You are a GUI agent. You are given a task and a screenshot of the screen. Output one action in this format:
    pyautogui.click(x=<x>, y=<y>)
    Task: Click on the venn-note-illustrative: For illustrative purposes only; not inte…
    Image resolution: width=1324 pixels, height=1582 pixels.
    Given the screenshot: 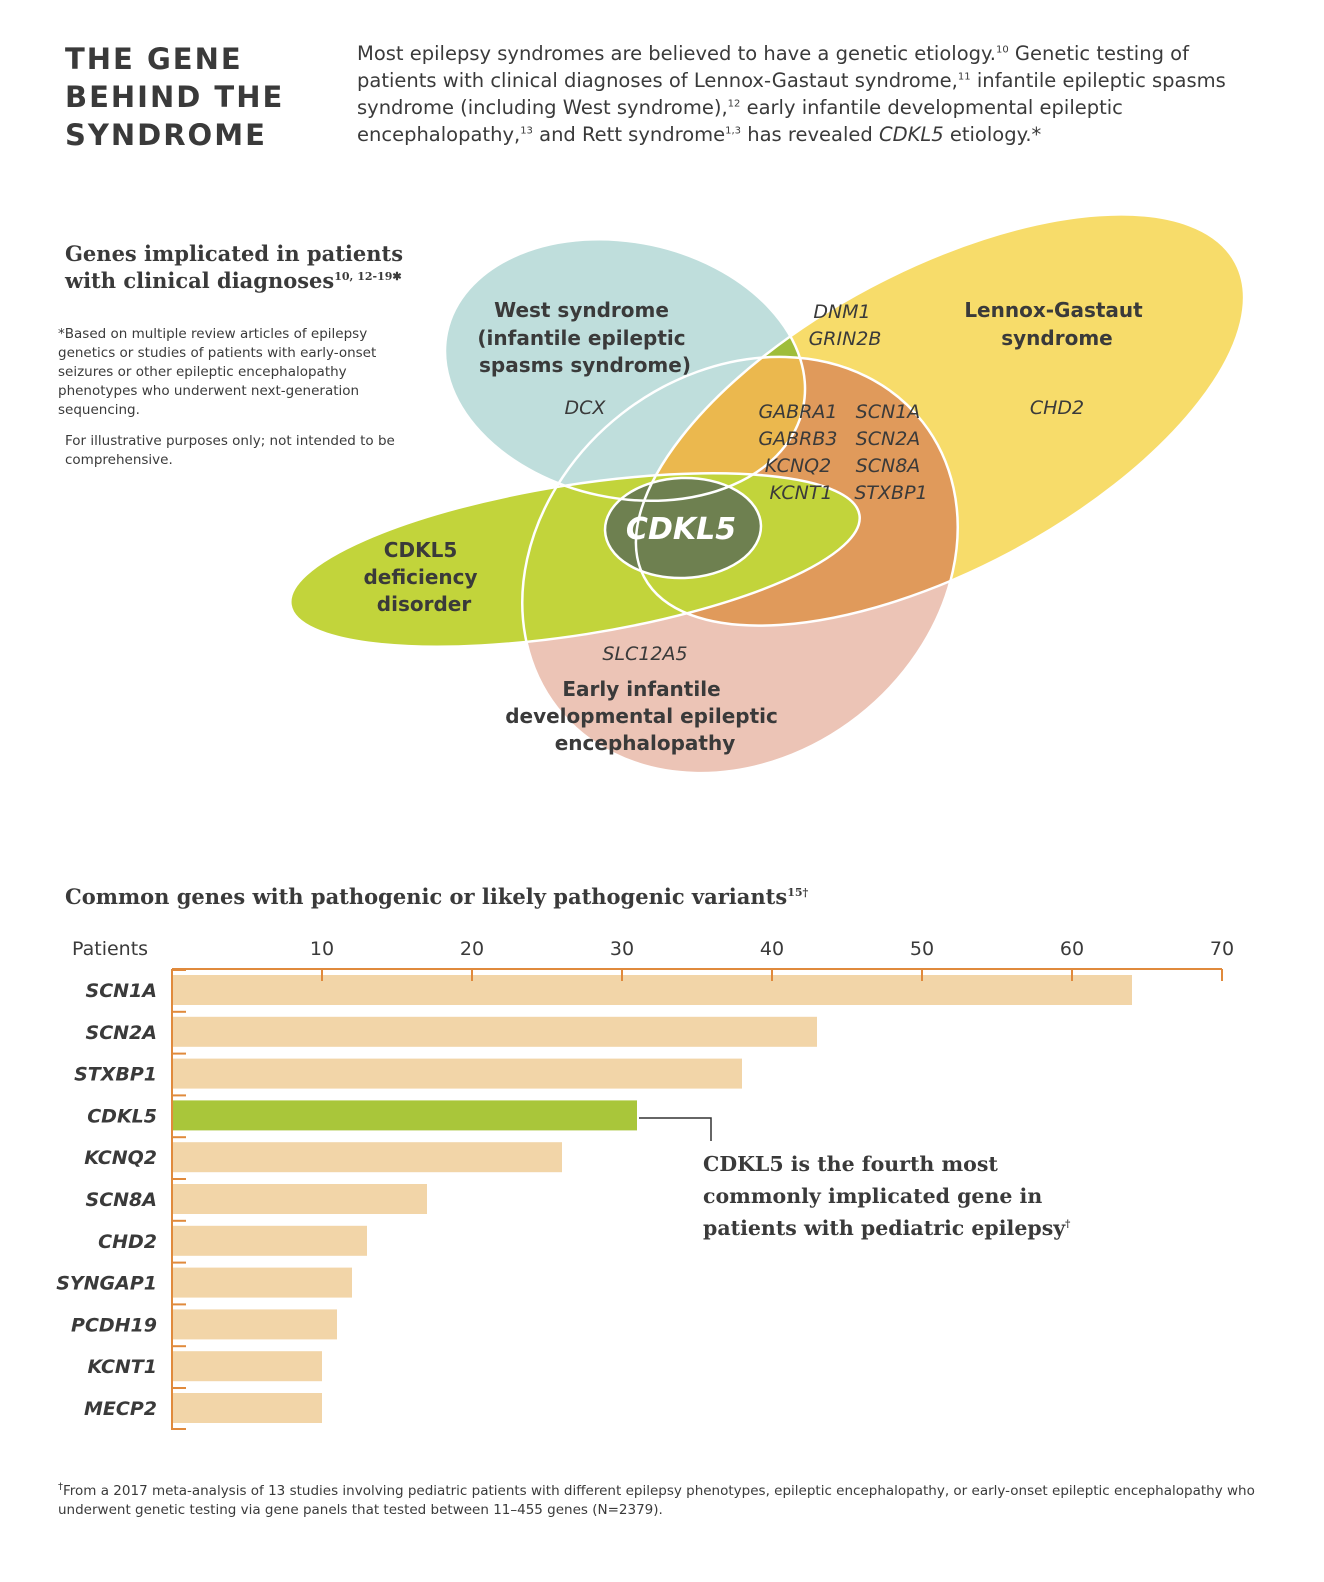 What is the action you would take?
    pyautogui.click(x=230, y=450)
    